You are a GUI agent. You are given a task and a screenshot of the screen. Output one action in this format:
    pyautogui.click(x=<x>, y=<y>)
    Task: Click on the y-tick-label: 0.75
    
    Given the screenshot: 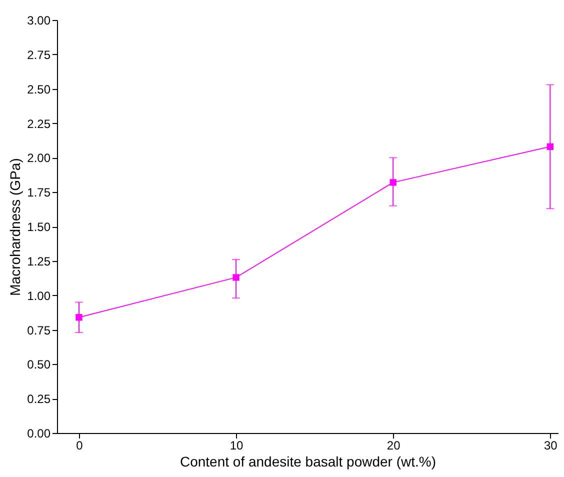 What is the action you would take?
    pyautogui.click(x=39, y=330)
    